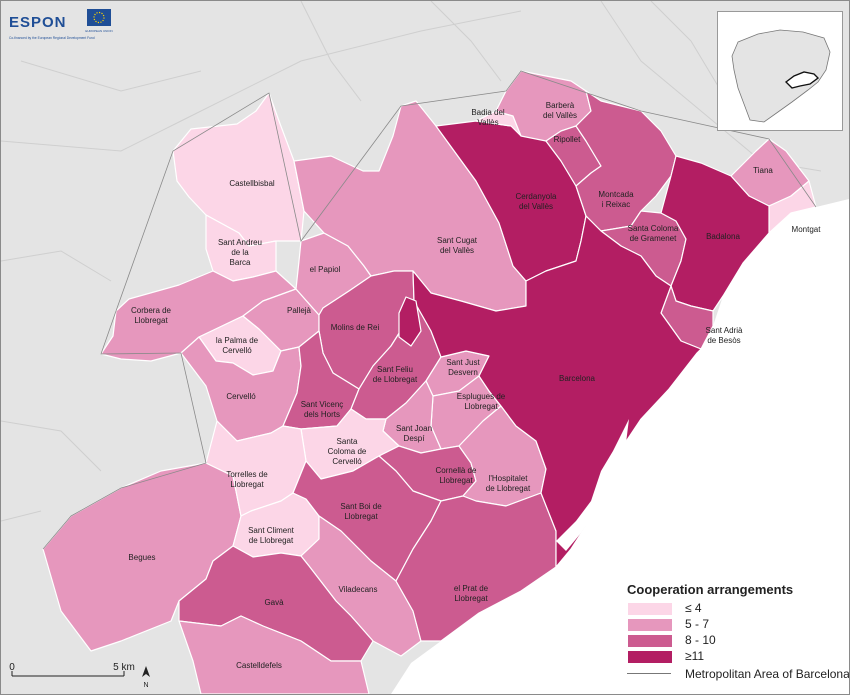 Image resolution: width=850 pixels, height=695 pixels. I want to click on label-viladecans: Viladecans, so click(358, 589).